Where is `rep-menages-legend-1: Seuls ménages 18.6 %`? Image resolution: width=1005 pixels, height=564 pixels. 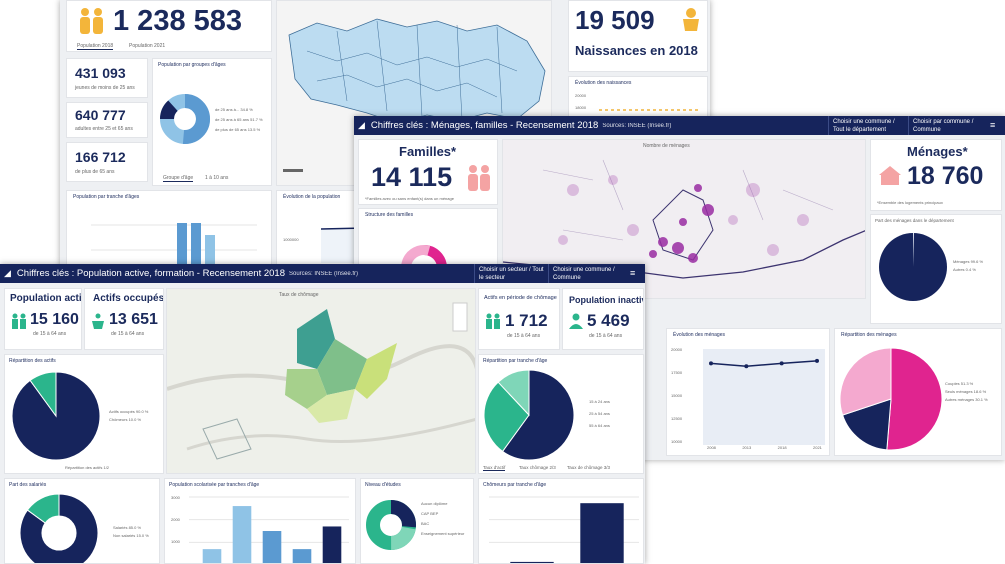
rep-menages-legend-1: Seuls ménages 18.6 % is located at coordinates (966, 391).